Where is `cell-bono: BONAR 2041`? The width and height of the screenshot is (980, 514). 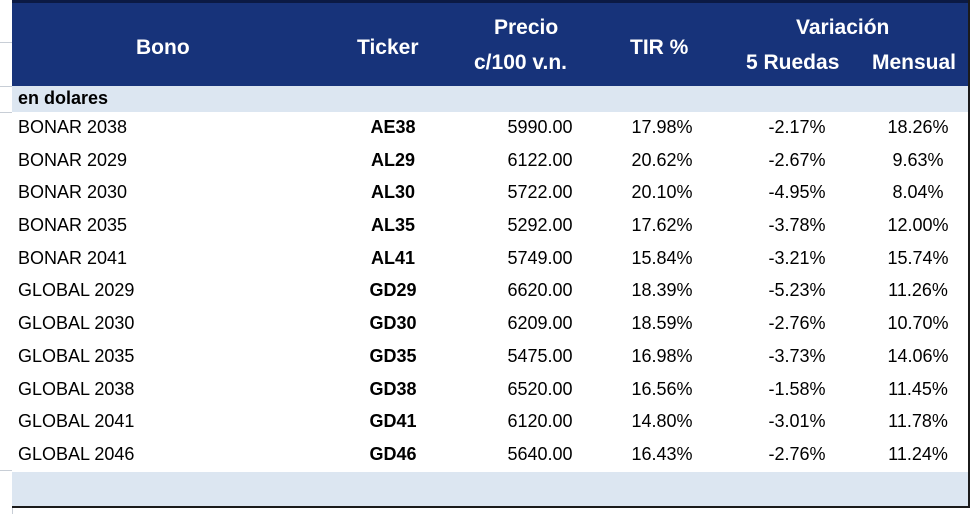
cell-bono: BONAR 2041 is located at coordinates (73, 257).